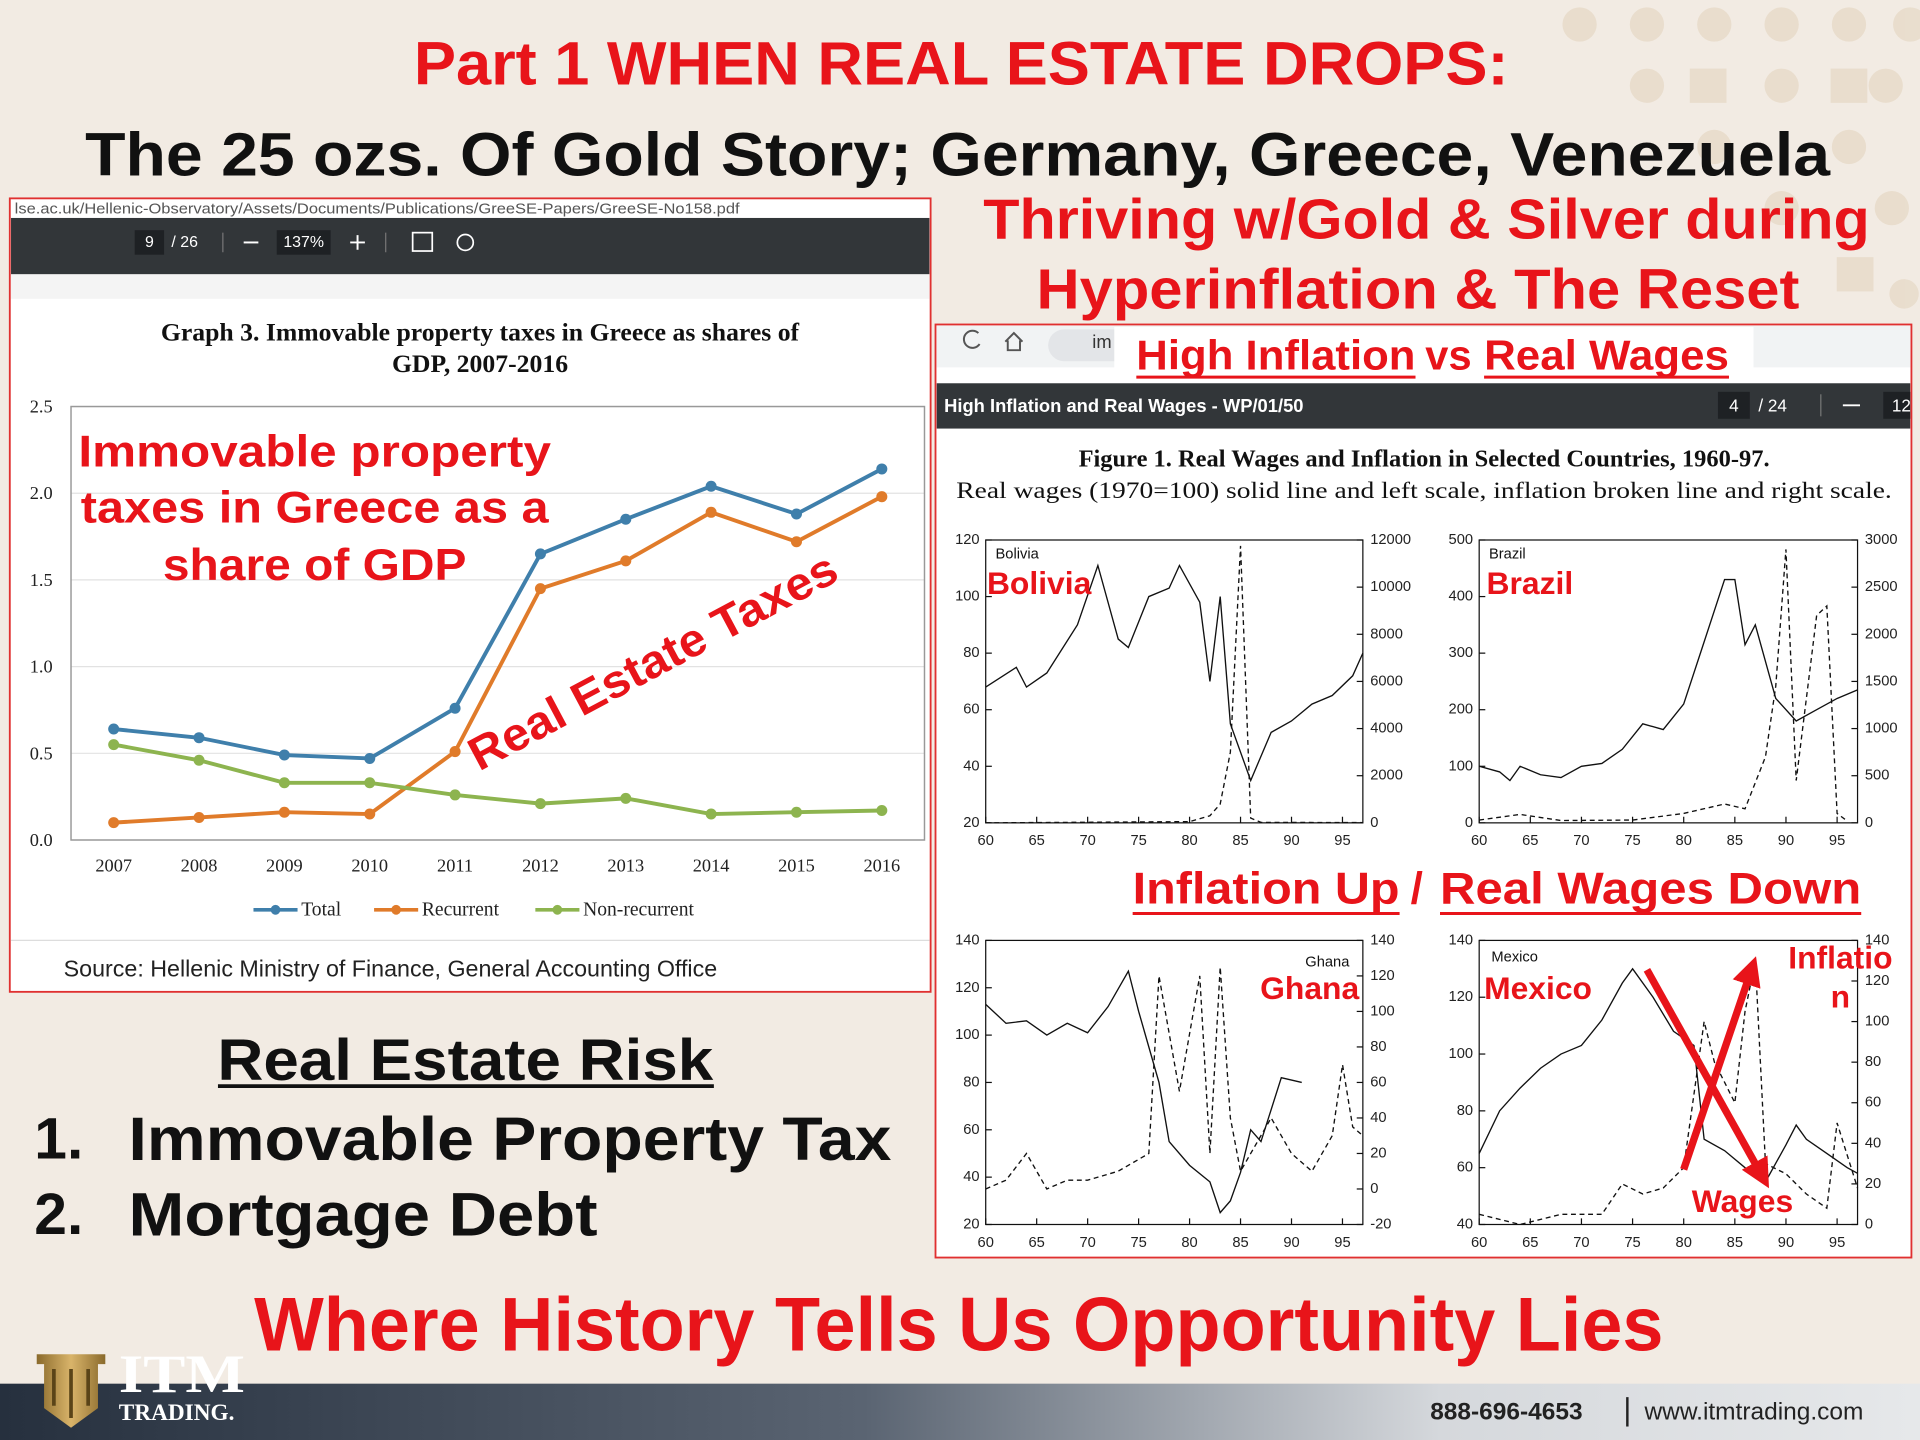 The image size is (1920, 1440). I want to click on page-number: 4, so click(1734, 405).